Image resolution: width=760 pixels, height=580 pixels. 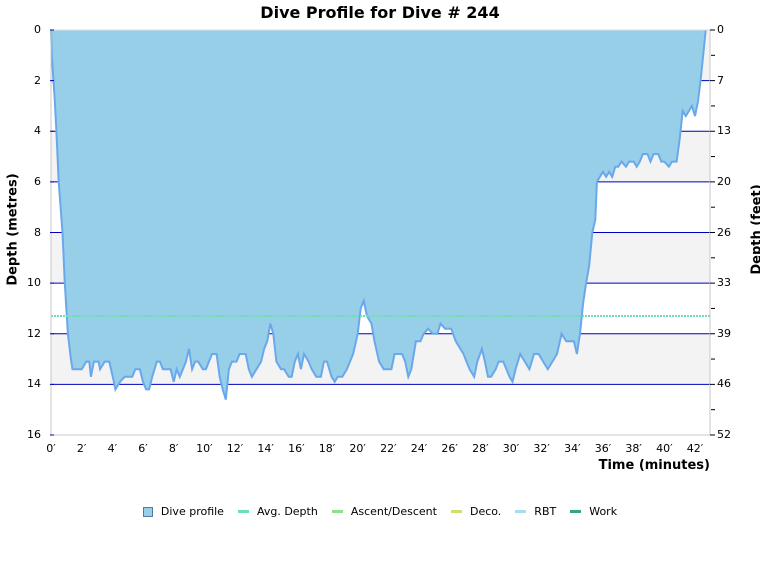 What do you see at coordinates (34, 434) in the screenshot?
I see `y-left-tick-label: 16` at bounding box center [34, 434].